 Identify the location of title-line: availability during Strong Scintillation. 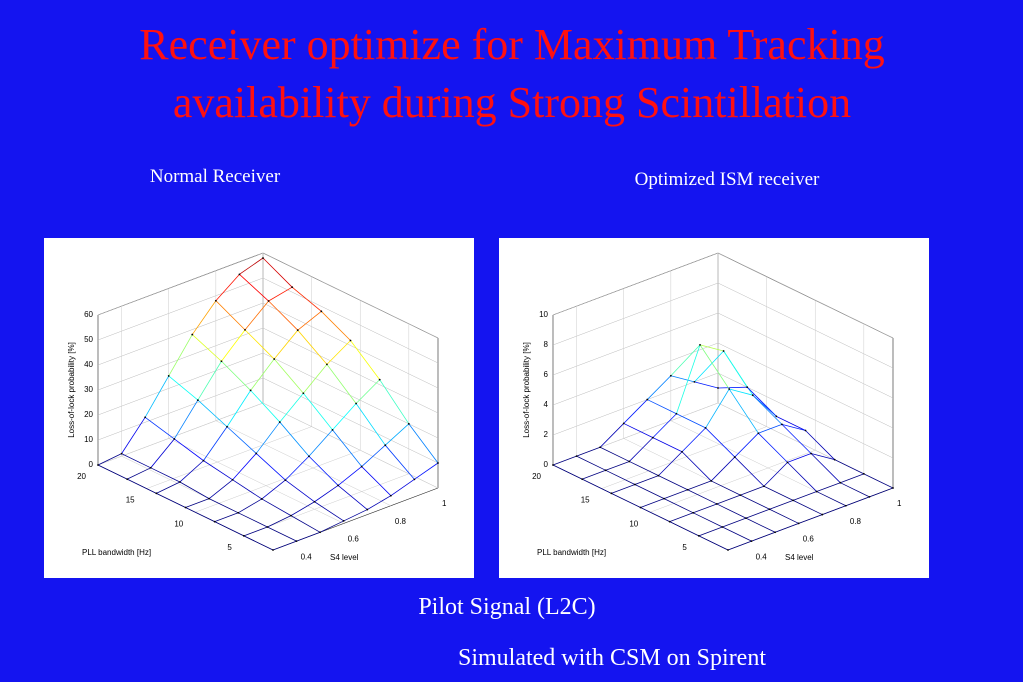
(512, 102).